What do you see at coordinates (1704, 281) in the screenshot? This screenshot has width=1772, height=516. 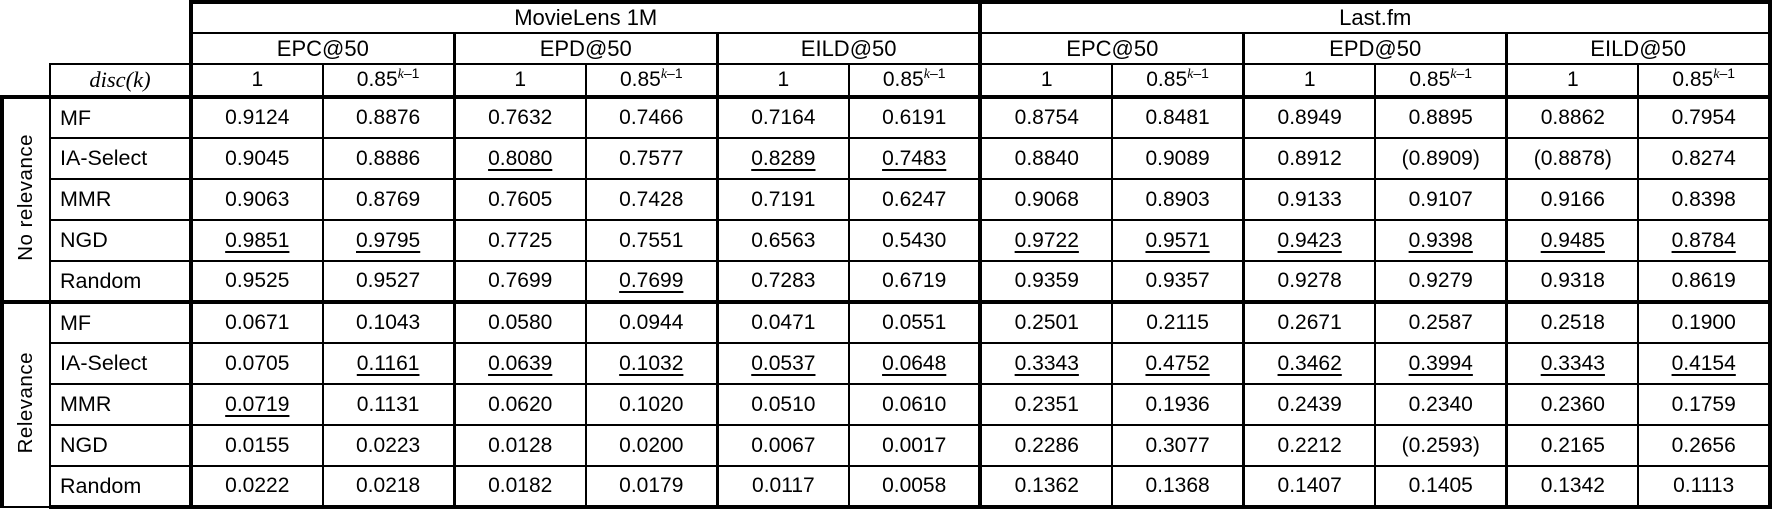 I see `value-cell: 0.8619` at bounding box center [1704, 281].